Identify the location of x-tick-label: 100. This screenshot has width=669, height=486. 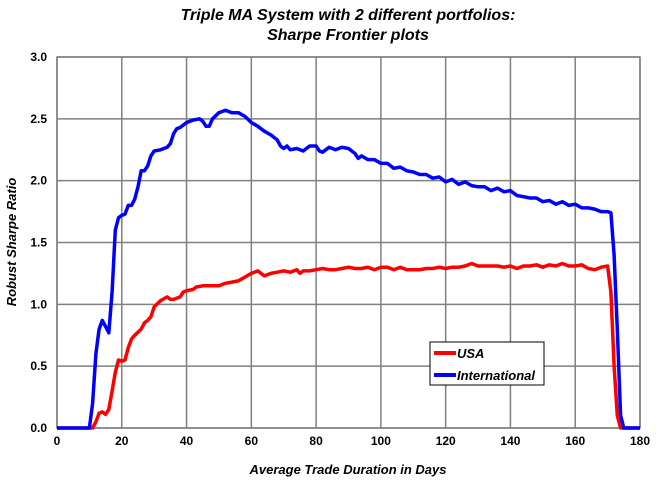
(381, 441).